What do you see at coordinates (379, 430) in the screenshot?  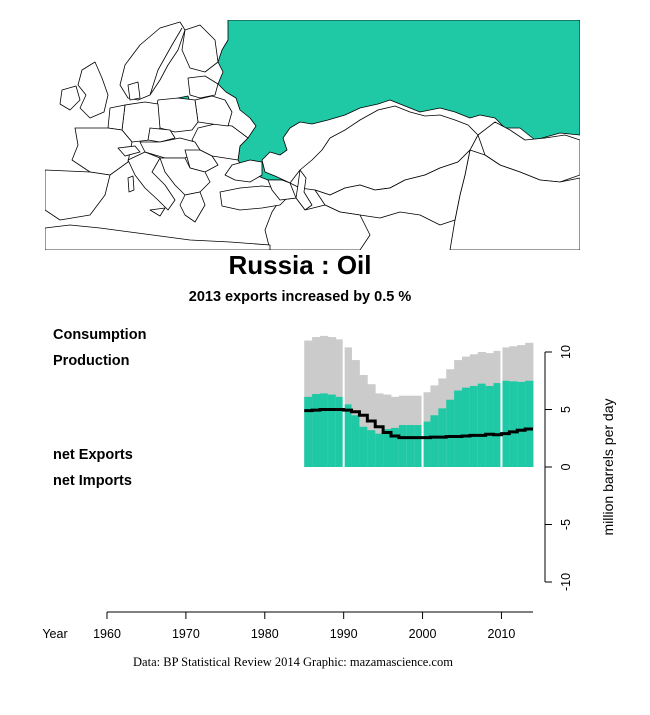 I see `production-bar-1994` at bounding box center [379, 430].